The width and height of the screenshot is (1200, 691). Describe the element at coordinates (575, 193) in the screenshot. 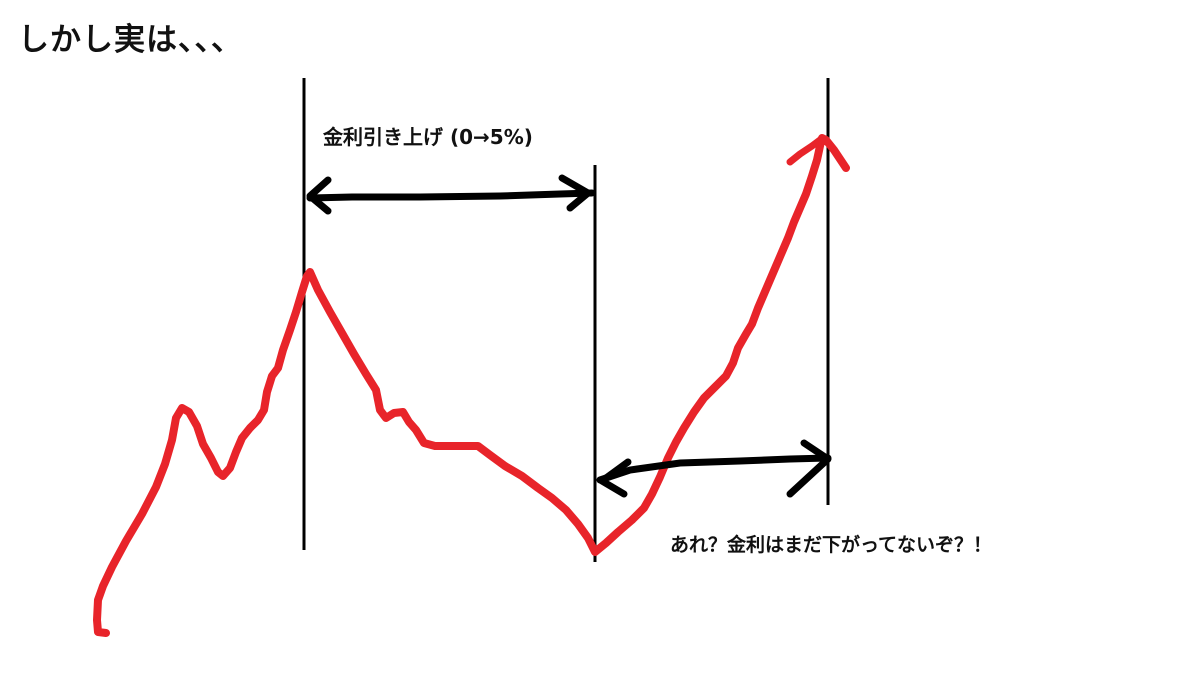

I see `arrowhead-right-rate-hike` at that location.